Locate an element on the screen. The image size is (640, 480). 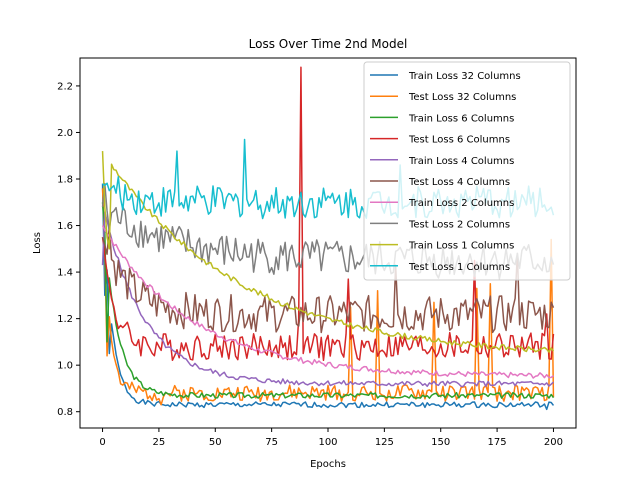
legend-entry: Test Loss 1 Columns is located at coordinates (459, 267).